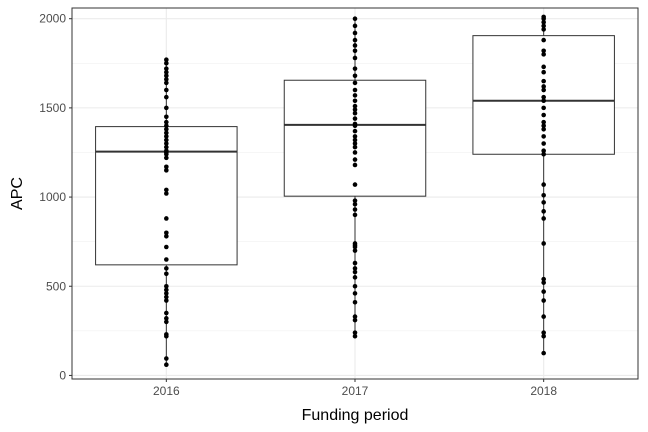 This screenshot has width=648, height=432. Describe the element at coordinates (52, 197) in the screenshot. I see `y-tick-label: 1000` at that location.